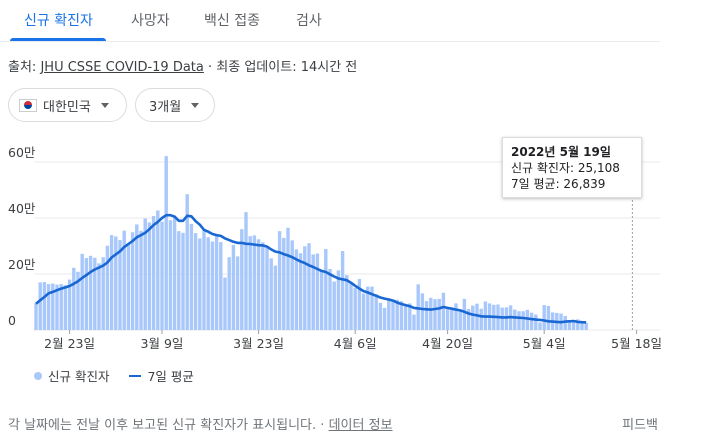  Describe the element at coordinates (58, 21) in the screenshot. I see `tab-new-cases: 신규 확진자` at that location.